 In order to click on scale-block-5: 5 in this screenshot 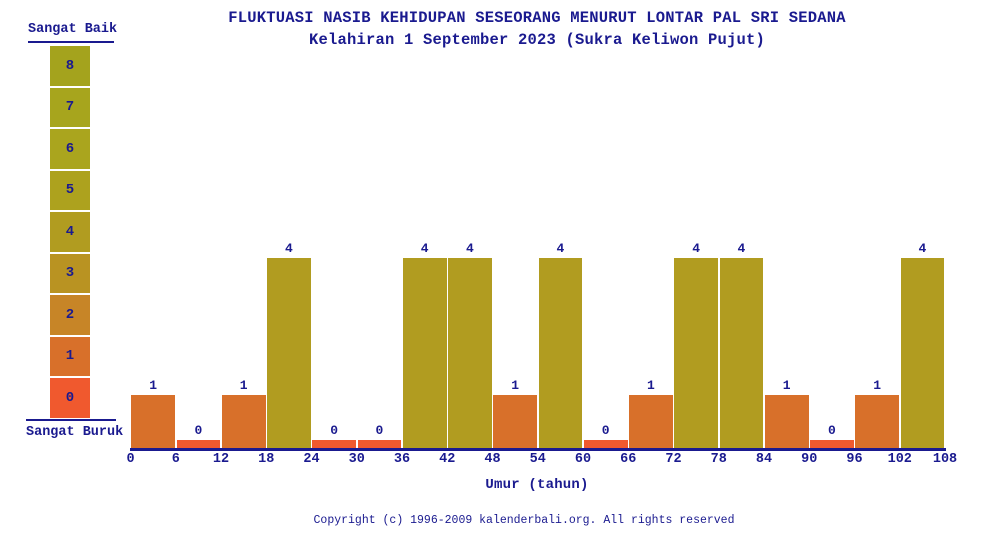, I will do `click(70, 190)`.